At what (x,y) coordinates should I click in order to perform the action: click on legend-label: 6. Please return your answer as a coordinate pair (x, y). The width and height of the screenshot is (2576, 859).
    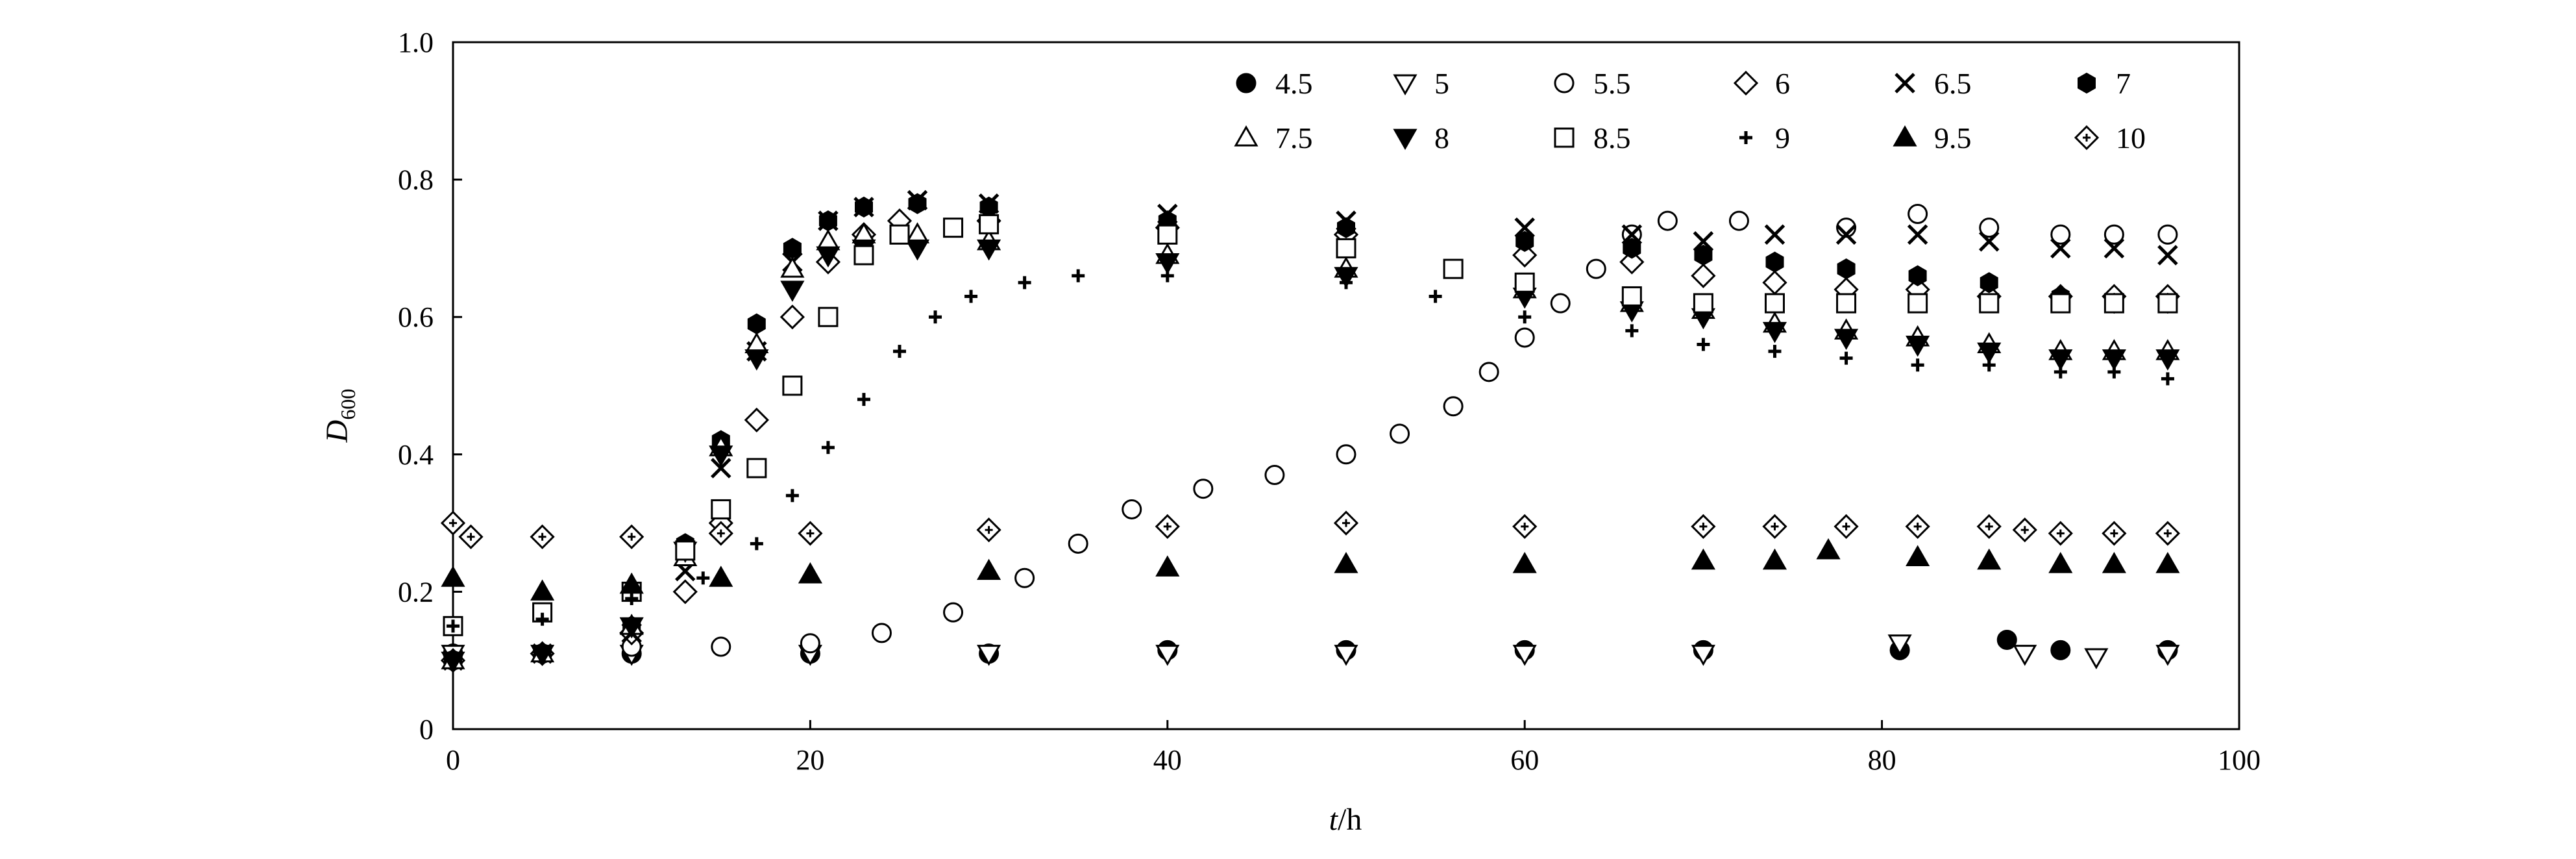
    Looking at the image, I should click on (1782, 83).